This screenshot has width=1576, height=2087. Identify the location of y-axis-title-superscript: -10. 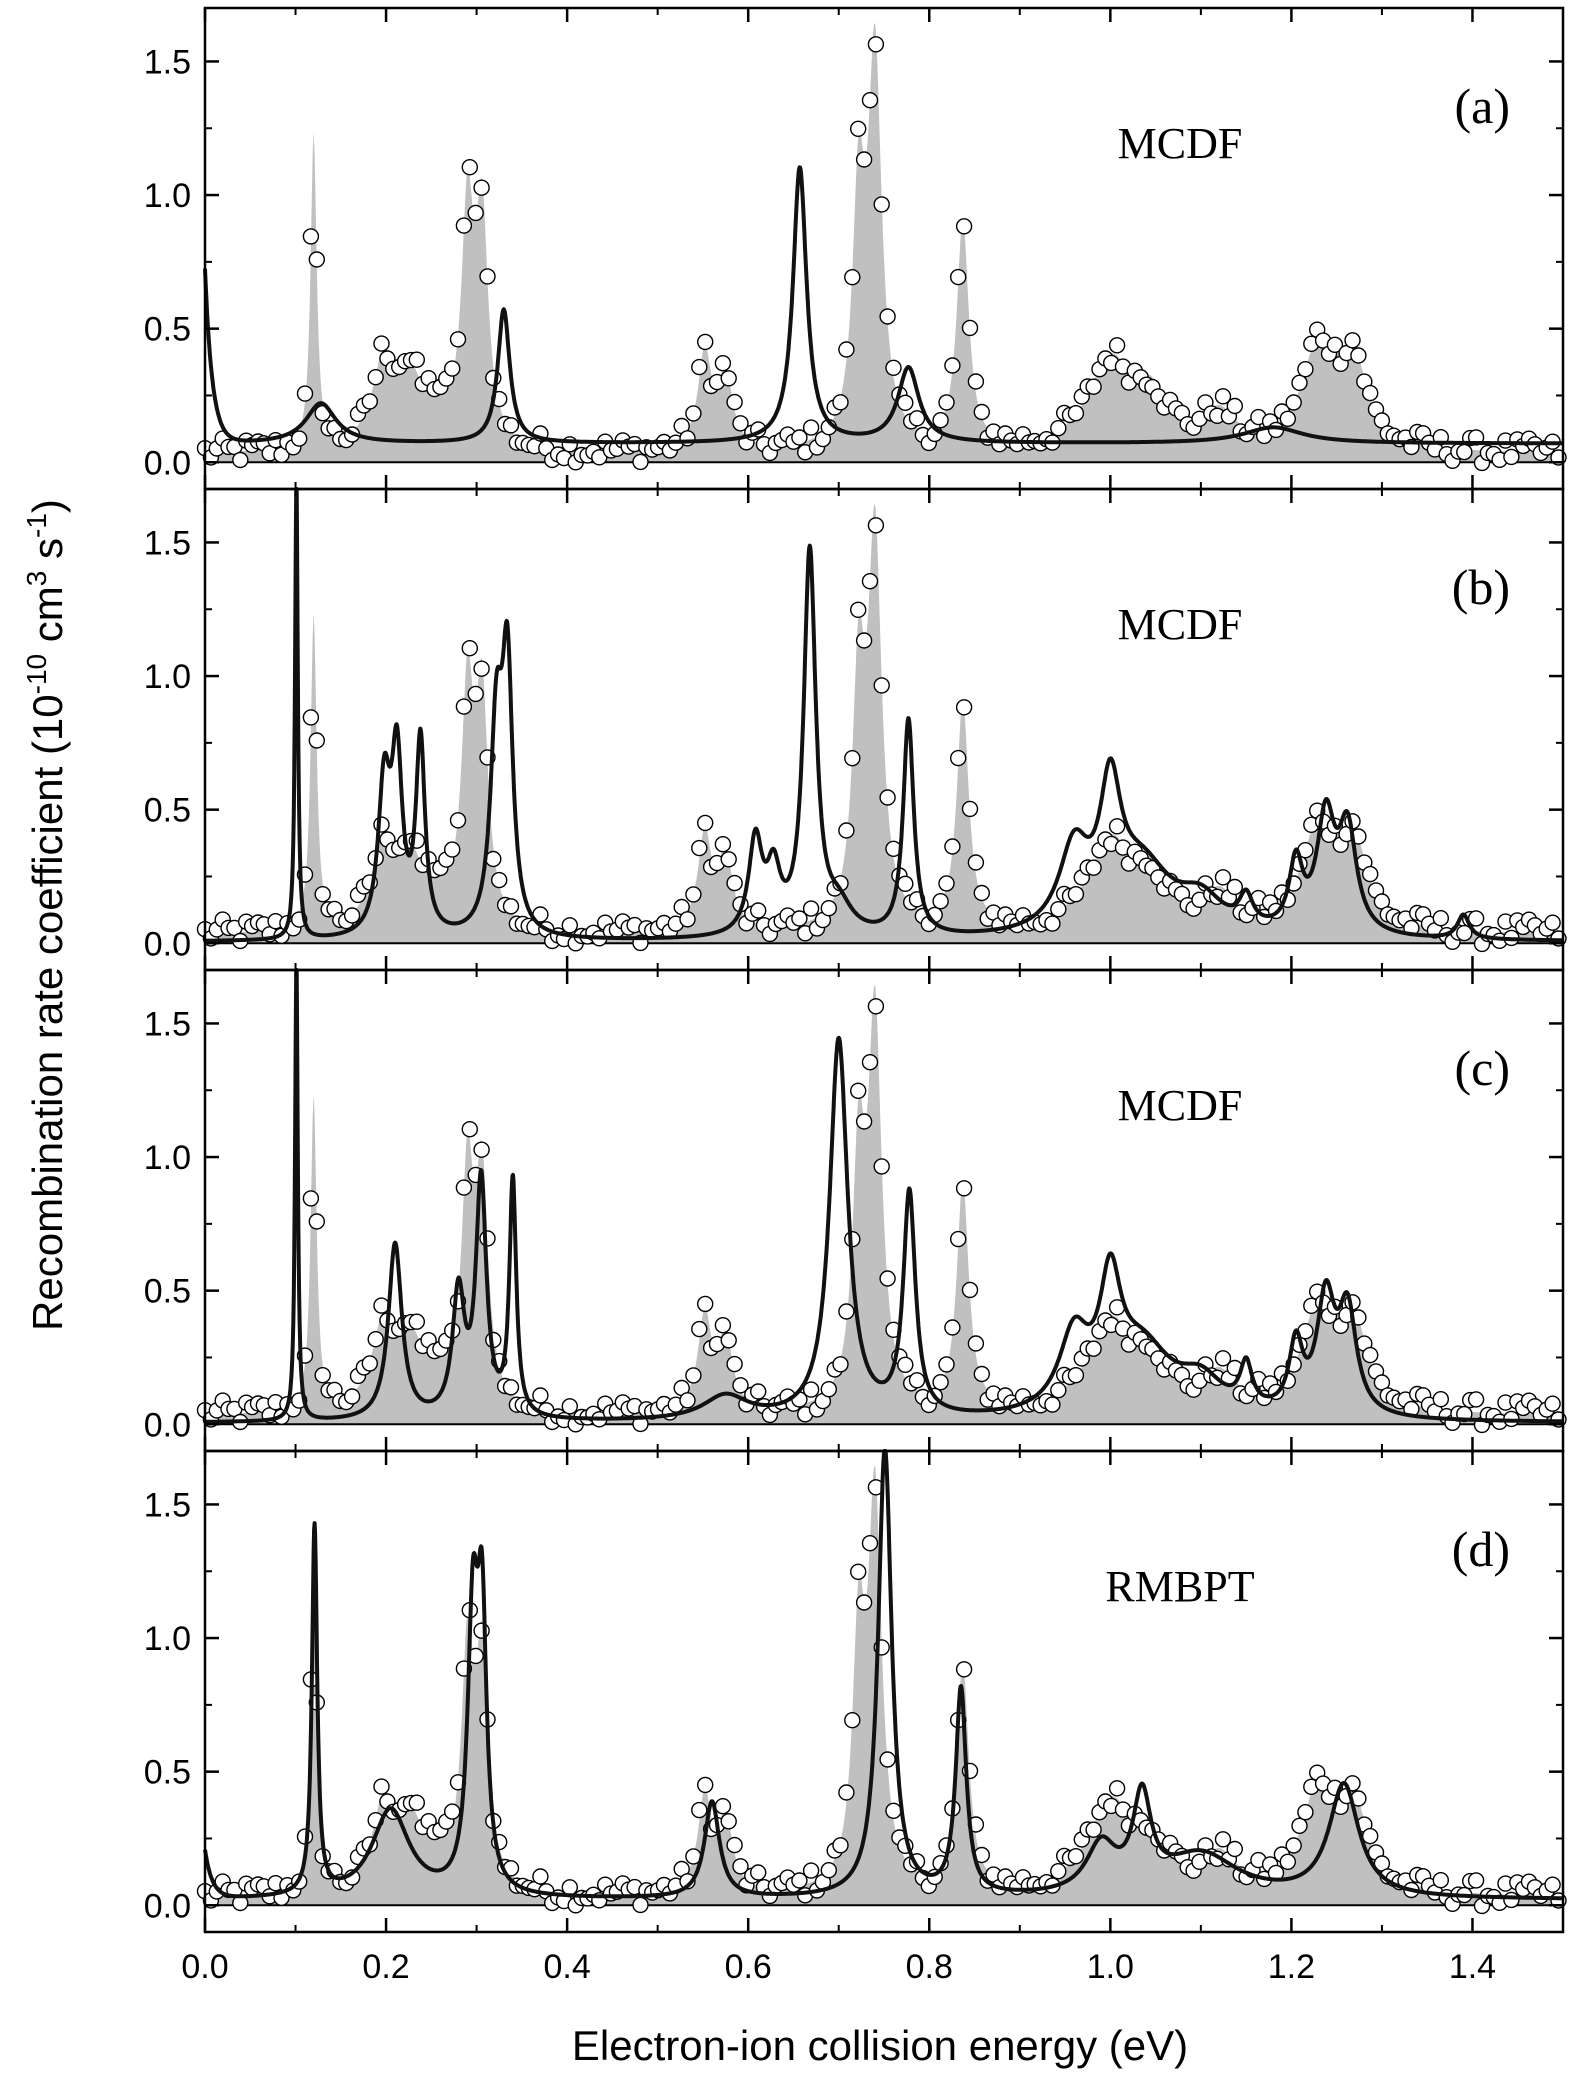
(36, 674).